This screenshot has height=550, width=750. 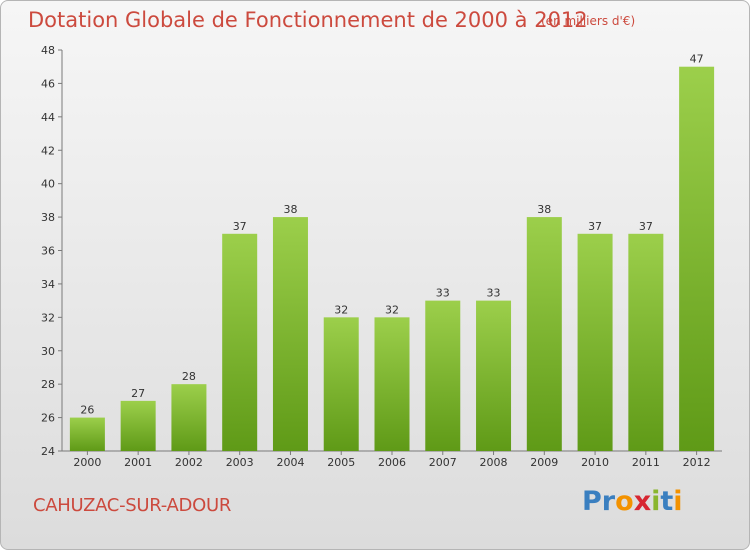 What do you see at coordinates (290, 462) in the screenshot?
I see `x-tick-label: 2004` at bounding box center [290, 462].